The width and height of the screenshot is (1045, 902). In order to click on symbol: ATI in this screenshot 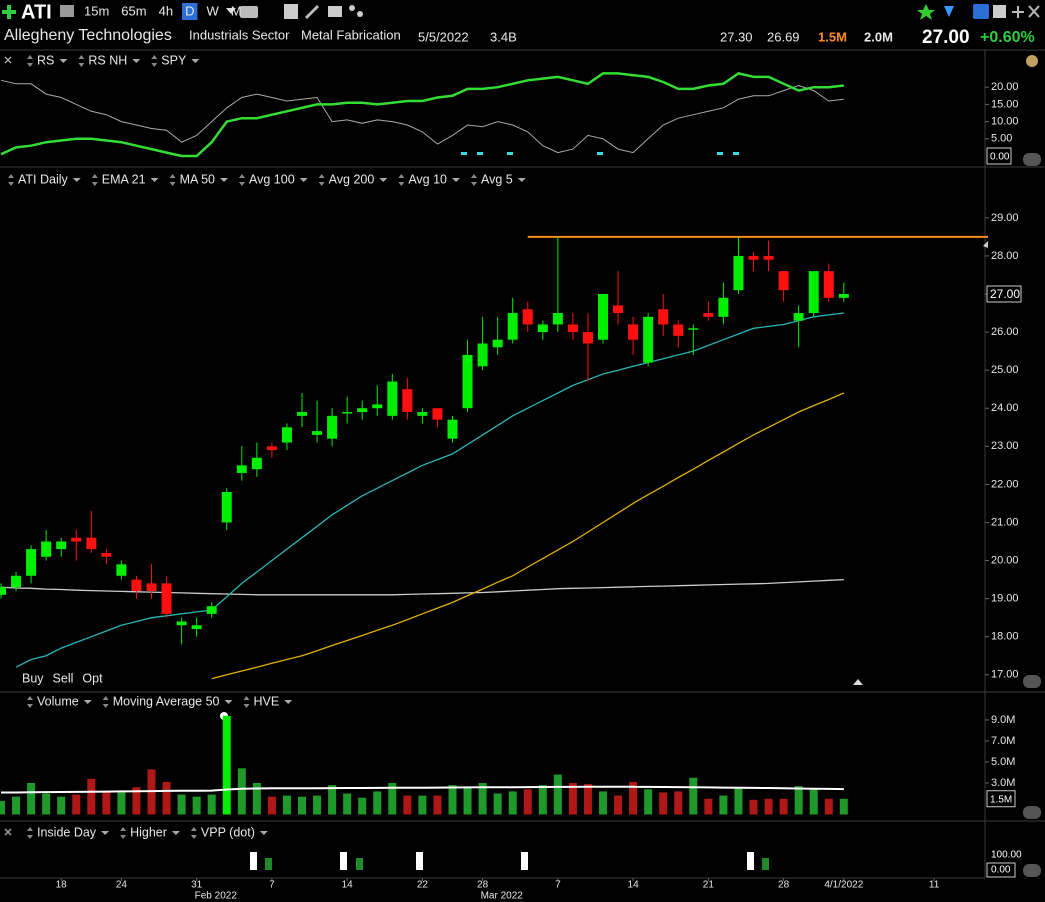, I will do `click(36, 12)`.